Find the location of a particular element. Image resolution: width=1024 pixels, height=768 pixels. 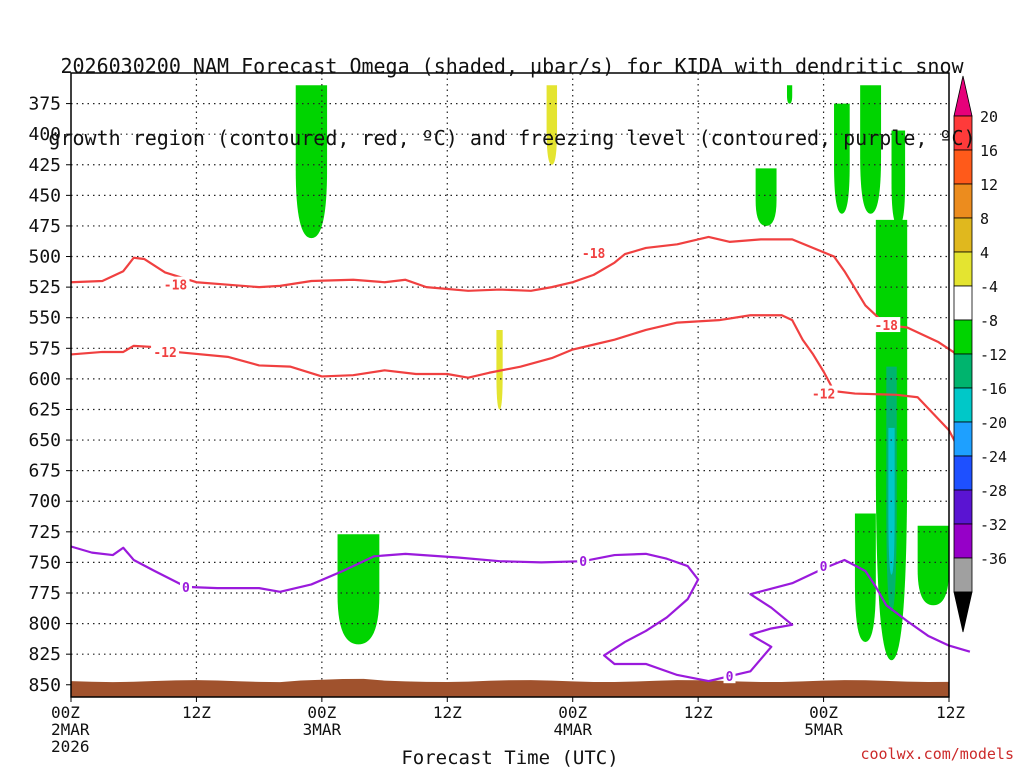

y-tick-label: 750 is located at coordinates (44, 562).